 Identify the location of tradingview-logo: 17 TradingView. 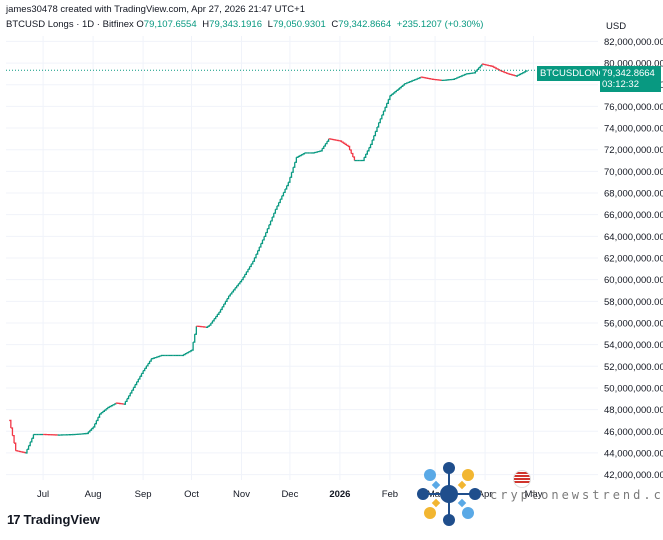
(53, 519).